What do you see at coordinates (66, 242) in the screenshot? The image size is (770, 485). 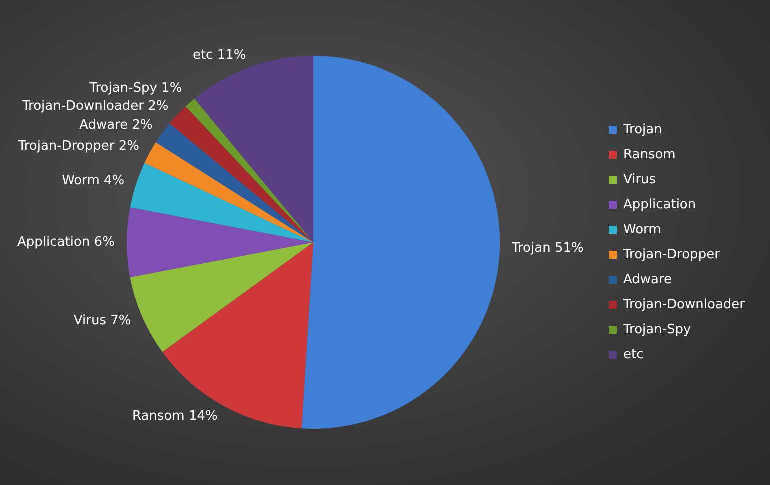 I see `category-label: Application 6%` at bounding box center [66, 242].